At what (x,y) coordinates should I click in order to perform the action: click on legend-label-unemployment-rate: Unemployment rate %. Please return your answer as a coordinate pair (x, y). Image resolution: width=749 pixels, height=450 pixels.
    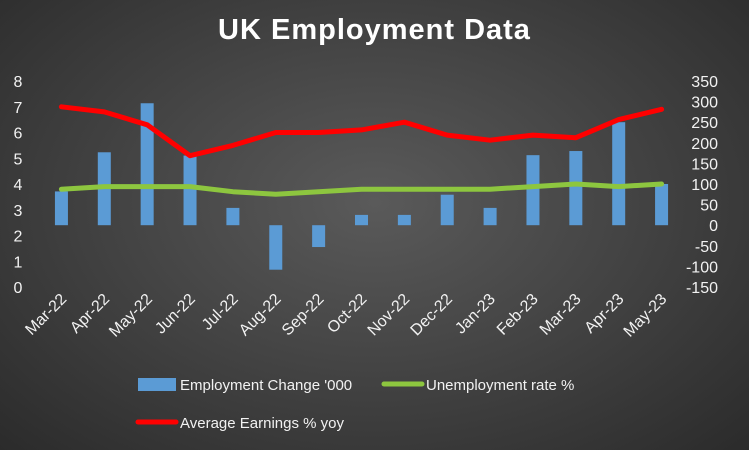
    Looking at the image, I should click on (500, 385).